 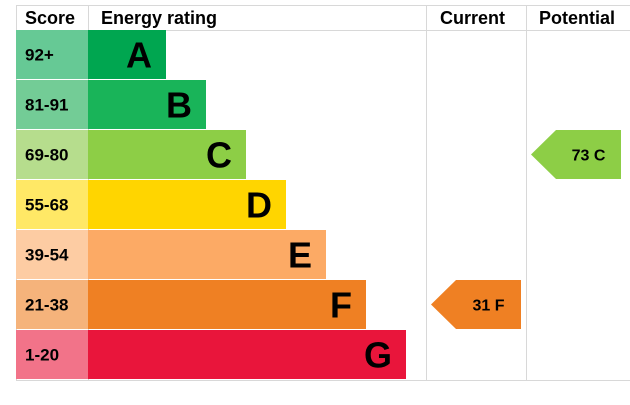 What do you see at coordinates (227, 304) in the screenshot?
I see `rating-bar-f` at bounding box center [227, 304].